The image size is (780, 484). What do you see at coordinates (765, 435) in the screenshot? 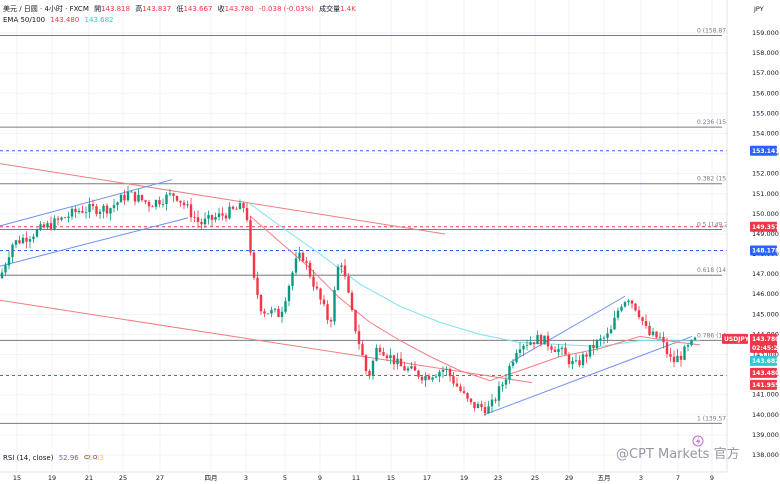
I see `price-tick-20: 139.000` at bounding box center [765, 435].